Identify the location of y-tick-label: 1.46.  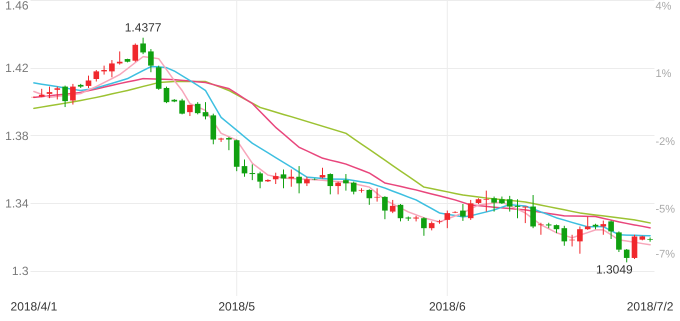
(17, 6).